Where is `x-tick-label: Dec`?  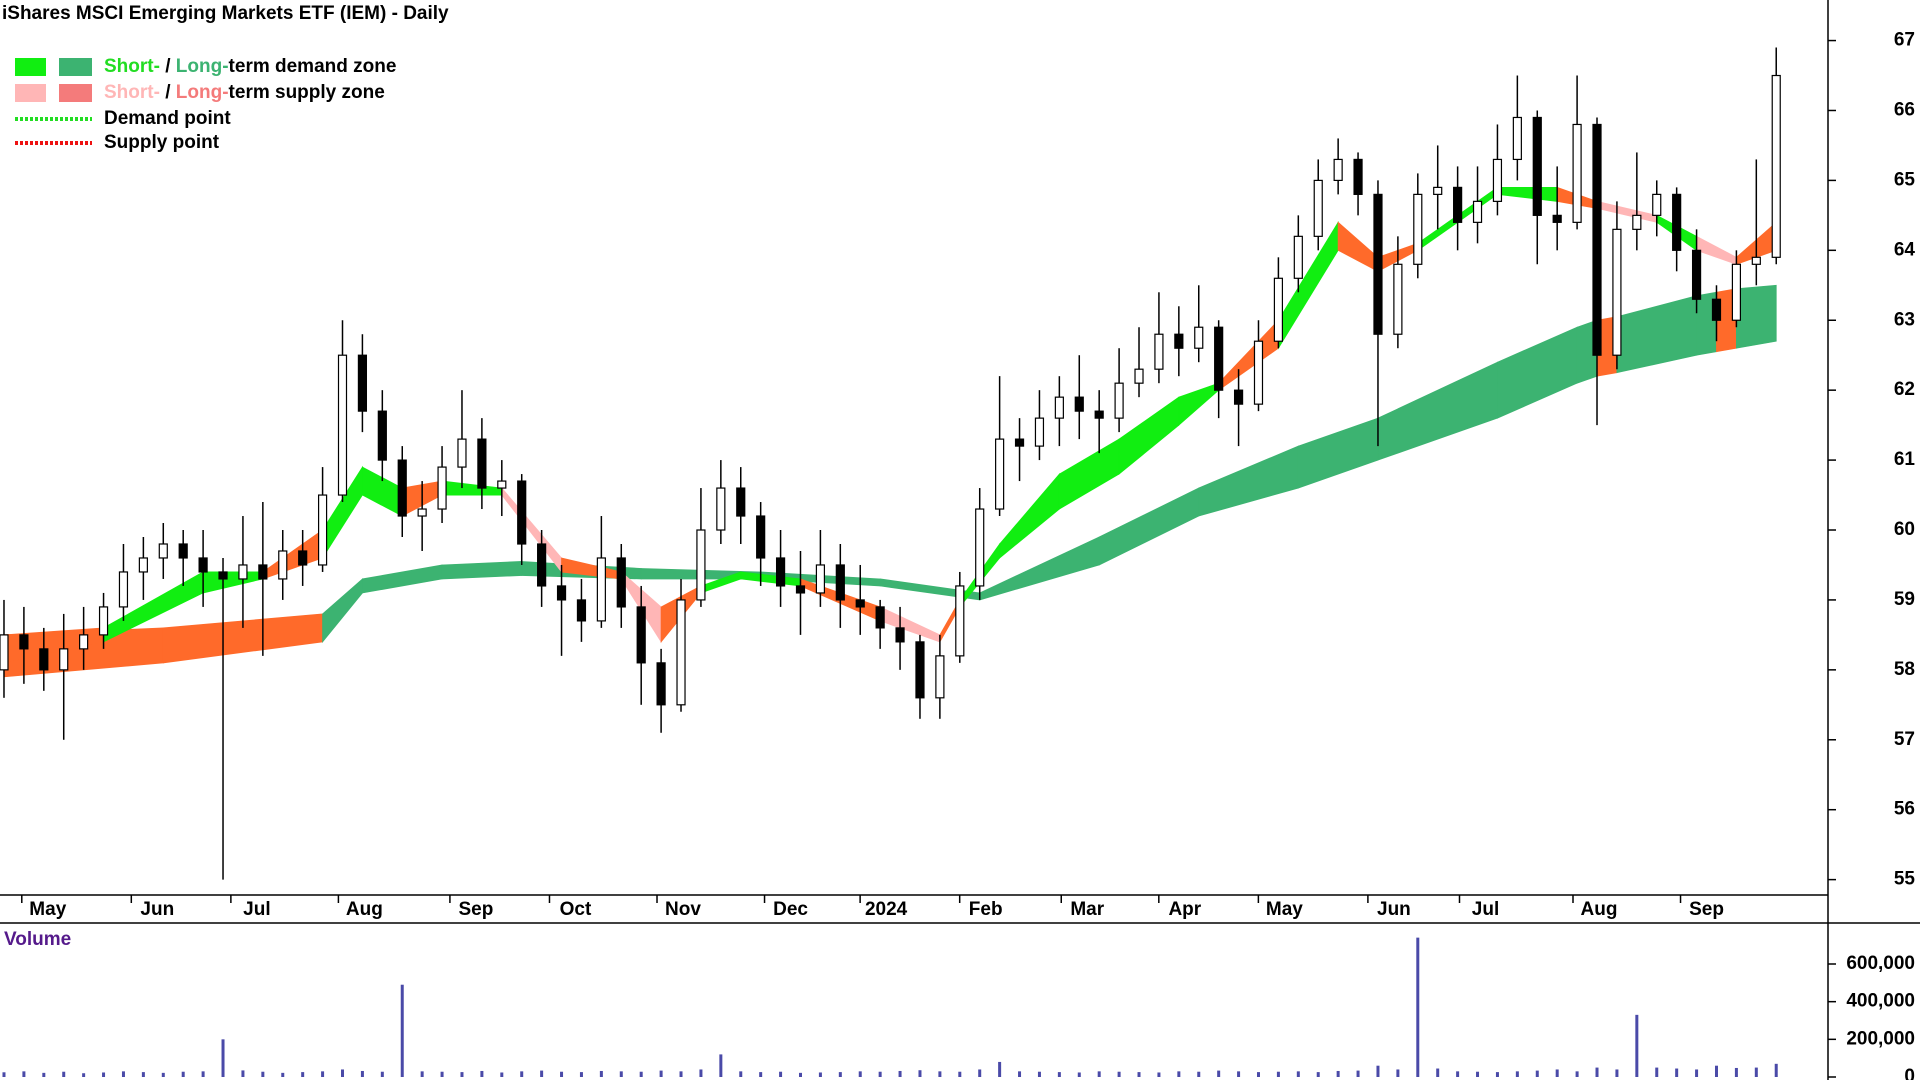
x-tick-label: Dec is located at coordinates (790, 909).